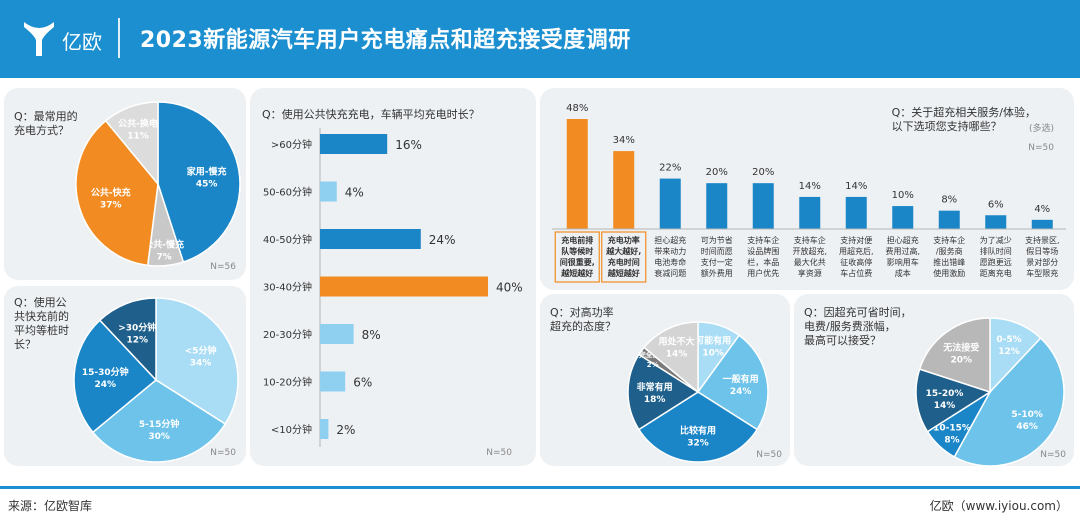 This screenshot has width=1080, height=524. I want to click on pie-slice-value: 24%, so click(105, 385).